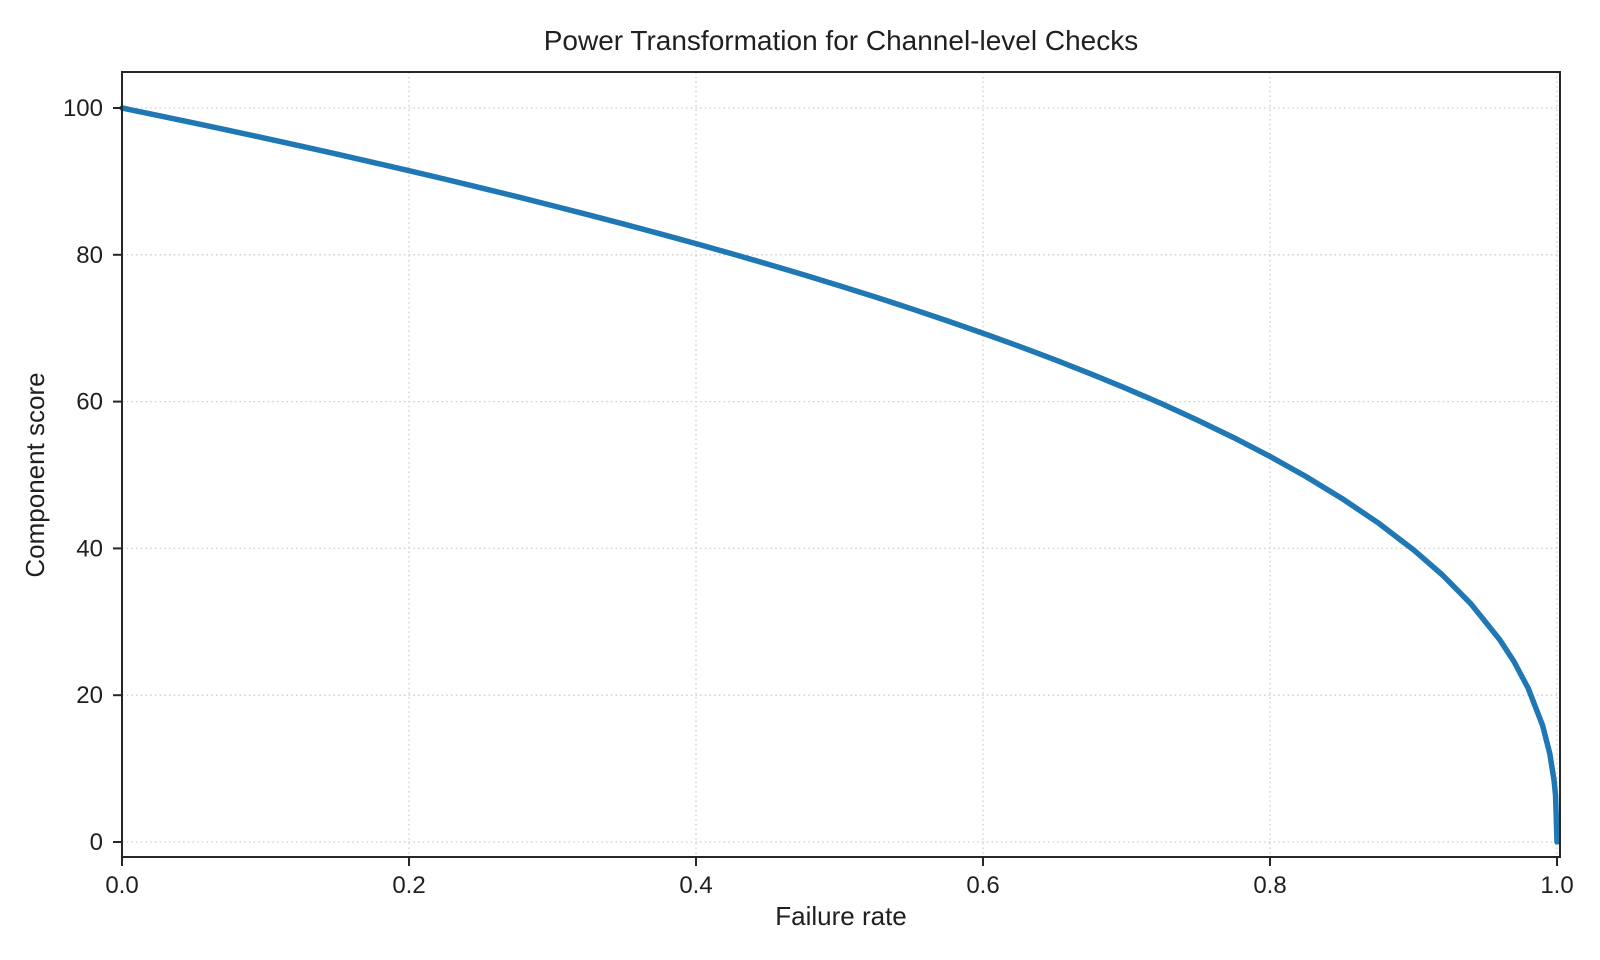 This screenshot has height=960, width=1600. Describe the element at coordinates (695, 885) in the screenshot. I see `x-tick-label: 0.4` at that location.